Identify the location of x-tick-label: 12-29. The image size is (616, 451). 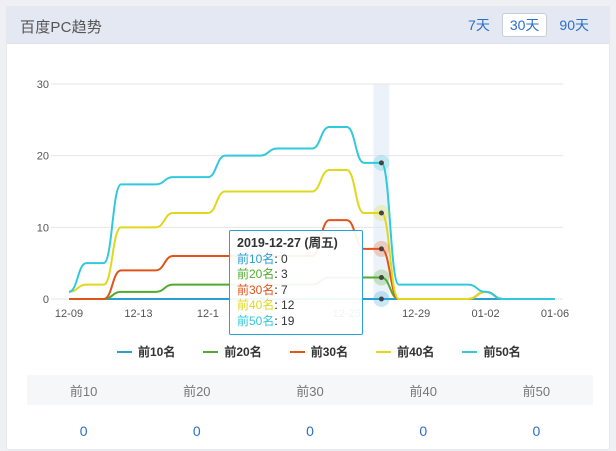
(416, 314).